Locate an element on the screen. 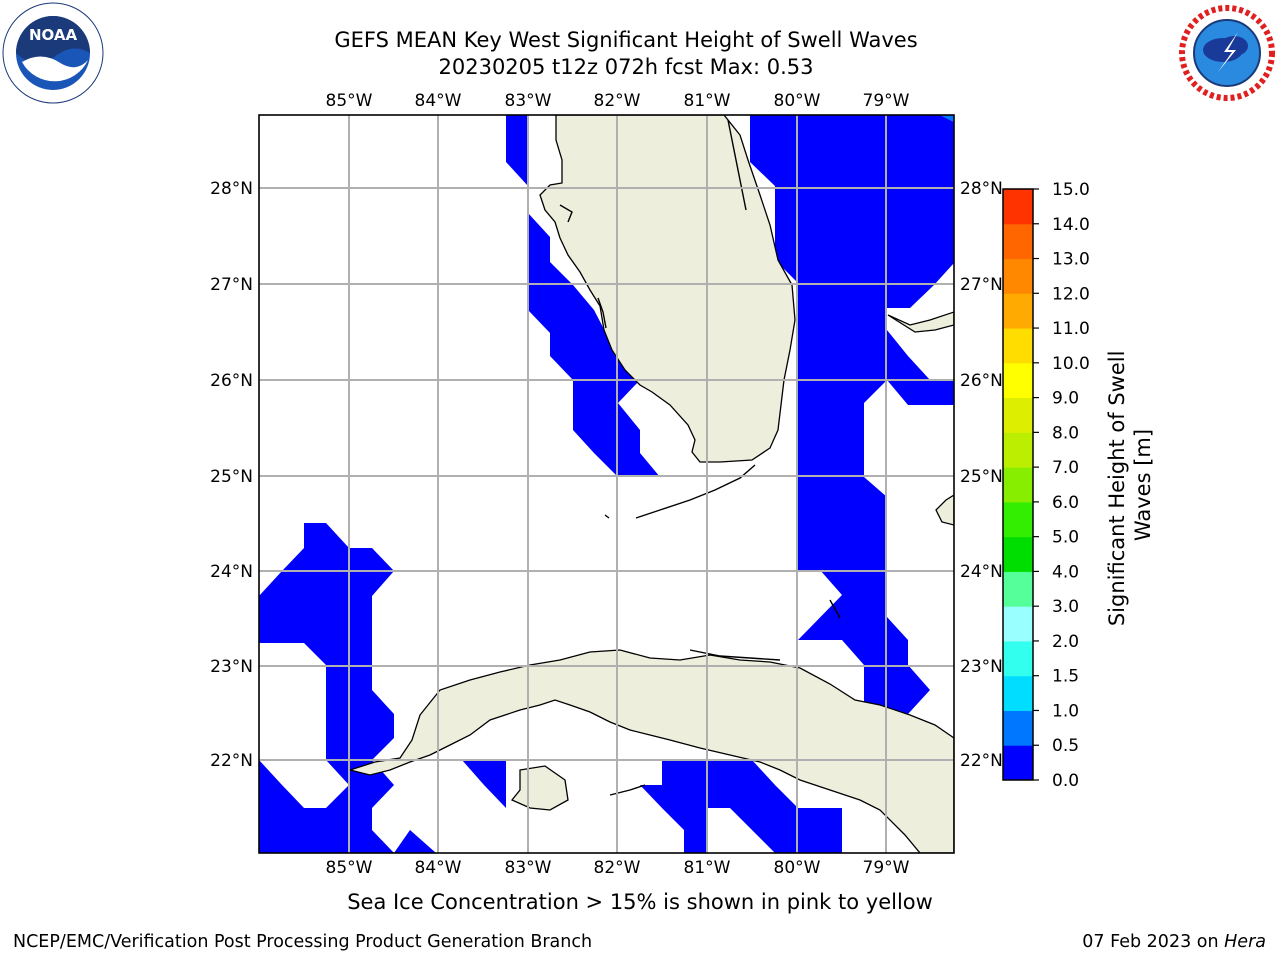  colorbar-tick-label: 10.0 is located at coordinates (1071, 364).